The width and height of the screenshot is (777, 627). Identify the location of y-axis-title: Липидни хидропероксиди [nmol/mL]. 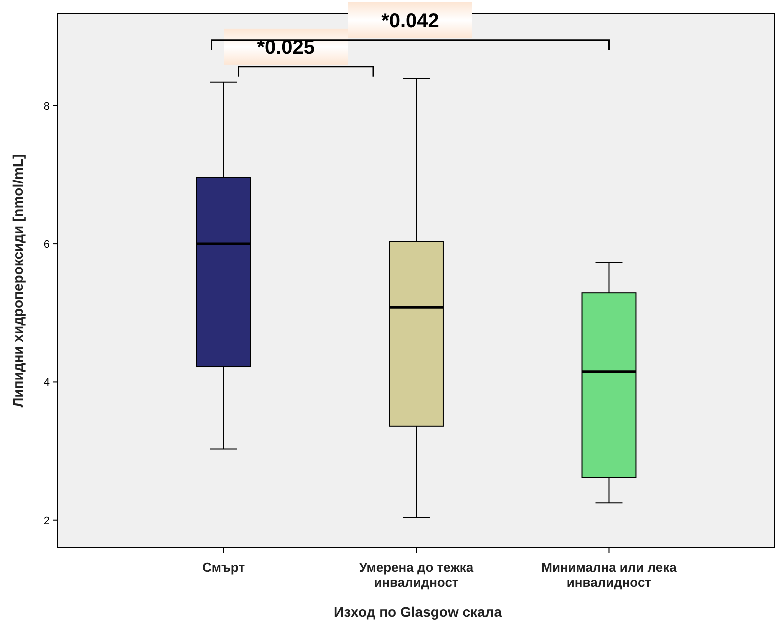
(18, 281).